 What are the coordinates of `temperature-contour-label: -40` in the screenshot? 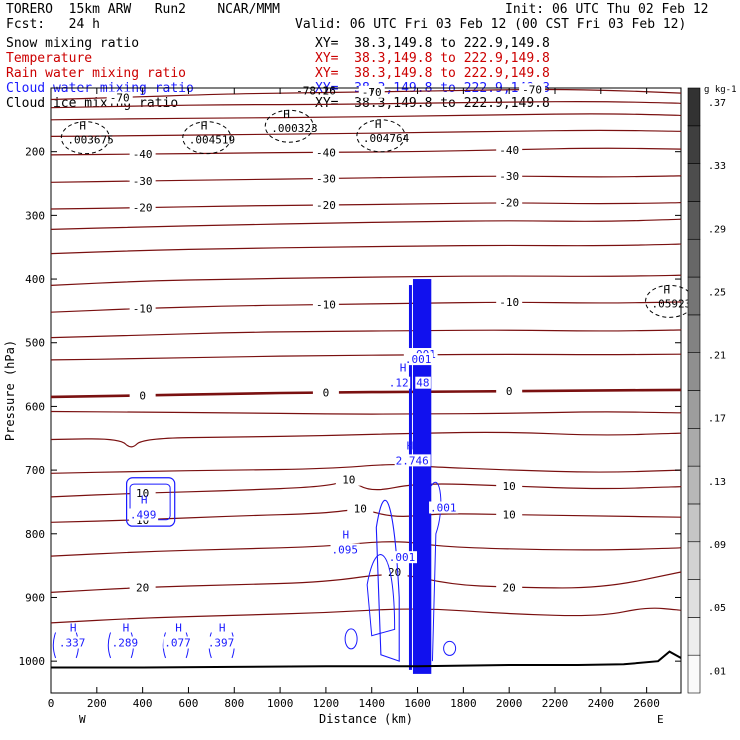 It's located at (326, 152).